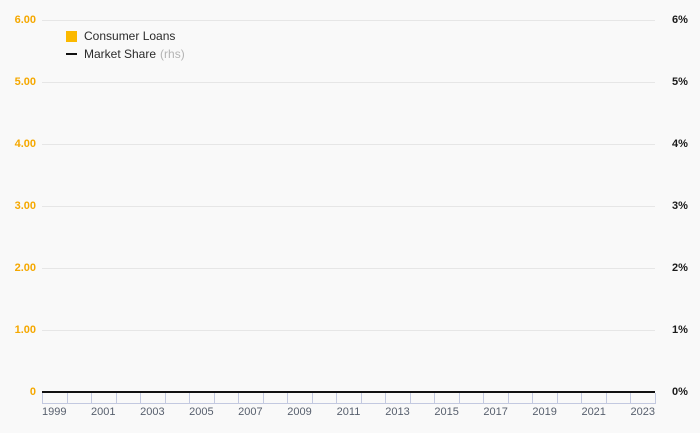  Describe the element at coordinates (103, 412) in the screenshot. I see `x-axis-tick-label: 2001` at that location.